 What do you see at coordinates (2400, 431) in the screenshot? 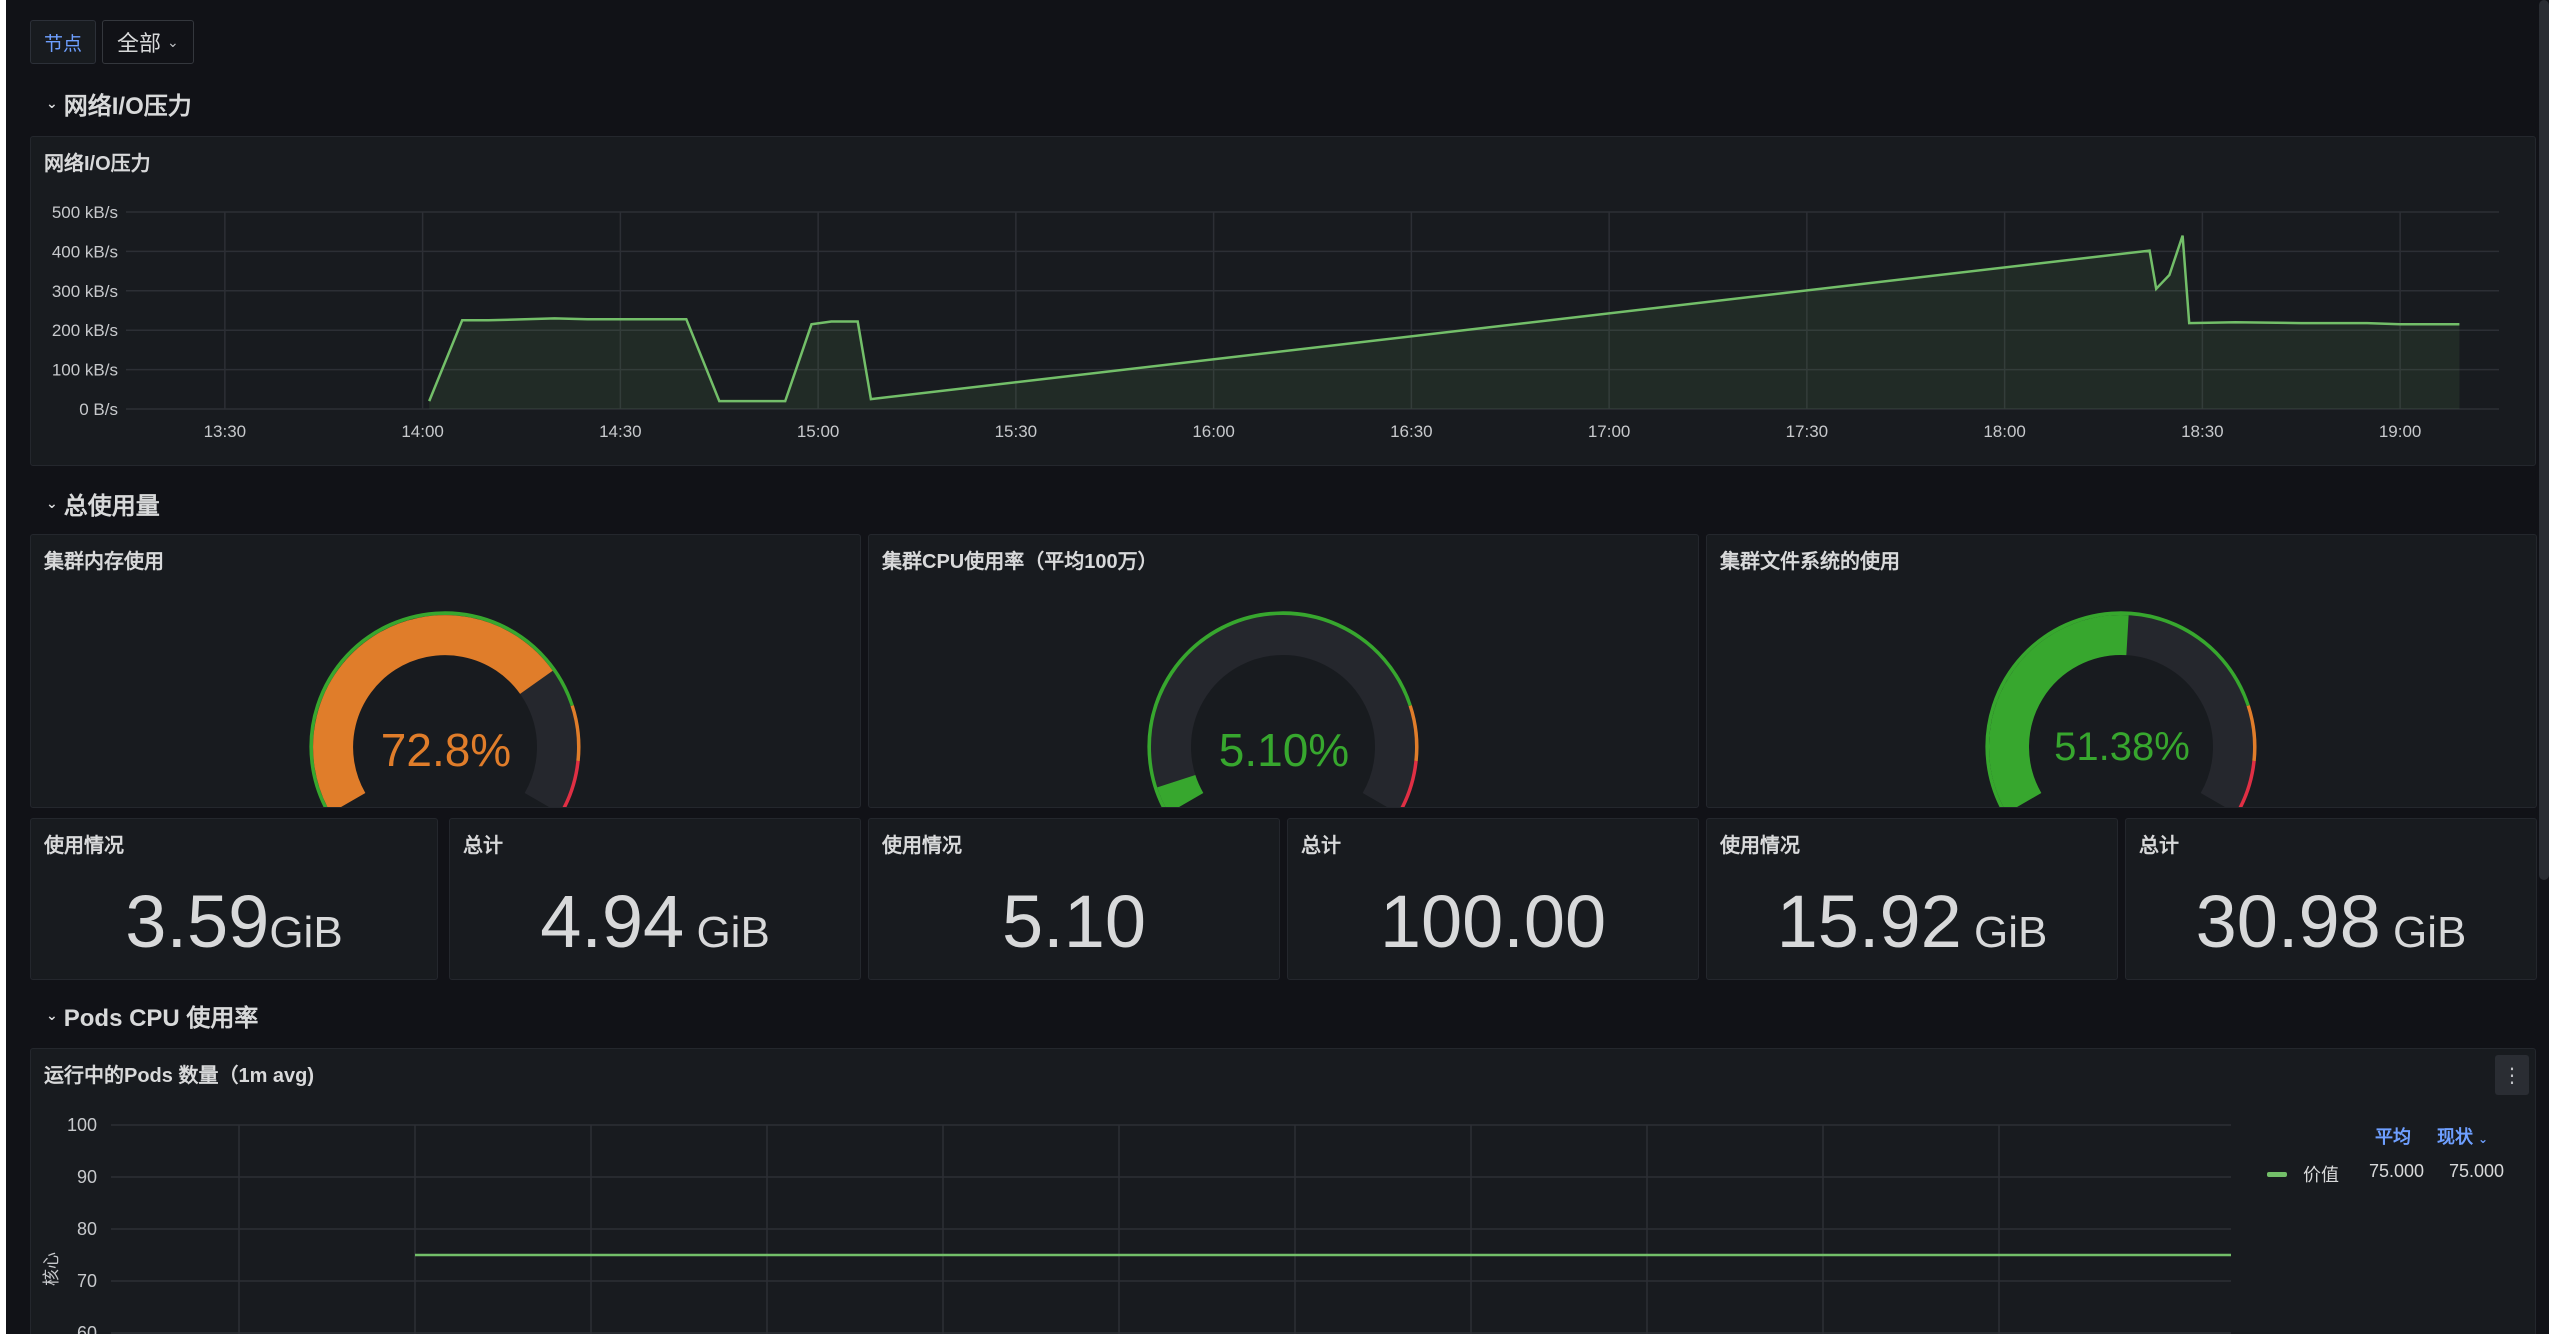
I see `x-tick-label: 19:00` at bounding box center [2400, 431].